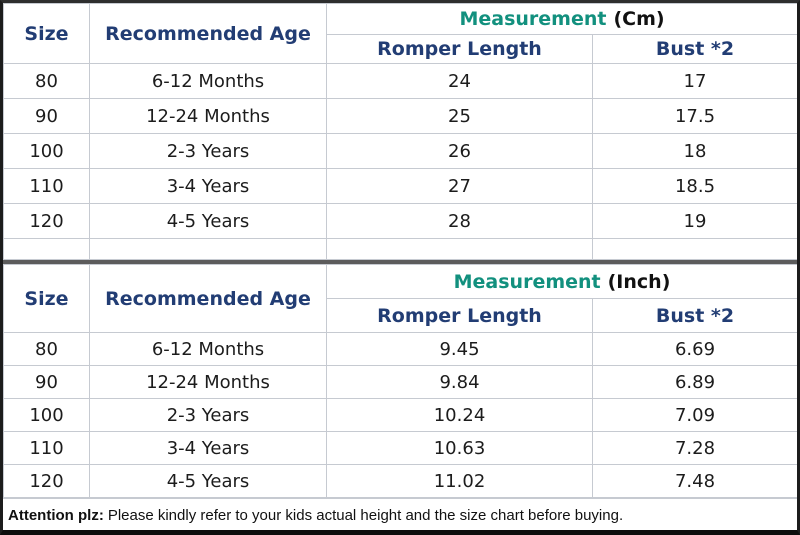 The width and height of the screenshot is (800, 535). What do you see at coordinates (400, 262) in the screenshot?
I see `table-separator-line` at bounding box center [400, 262].